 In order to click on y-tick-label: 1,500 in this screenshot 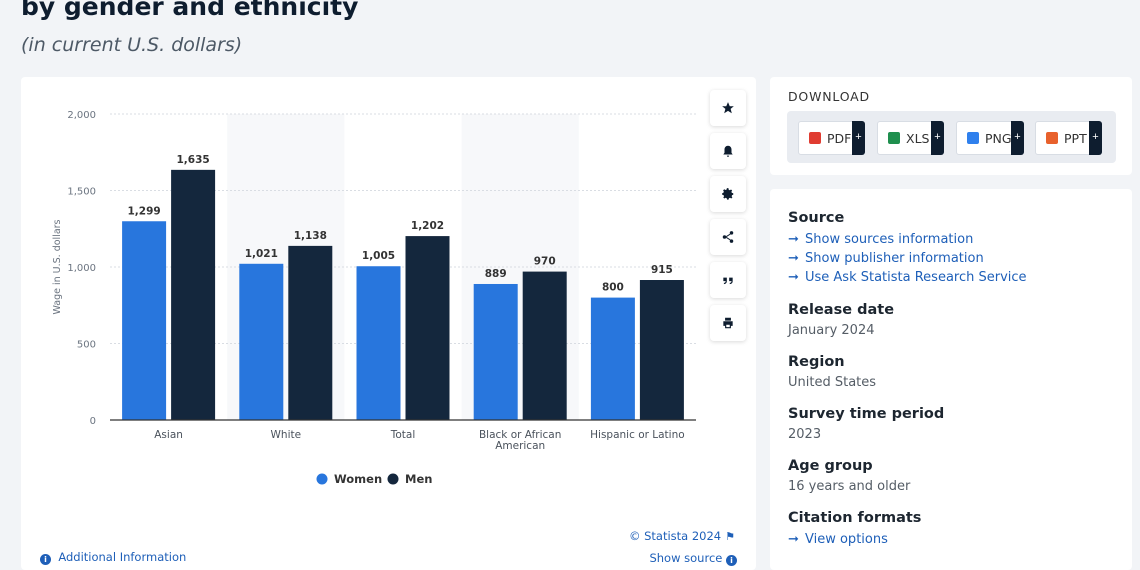, I will do `click(81, 192)`.